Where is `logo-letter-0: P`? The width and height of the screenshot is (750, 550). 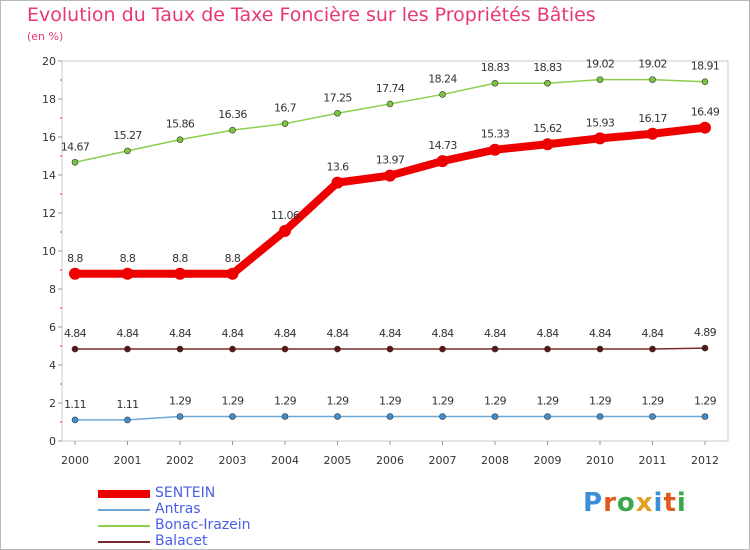
logo-letter-0: P is located at coordinates (593, 503).